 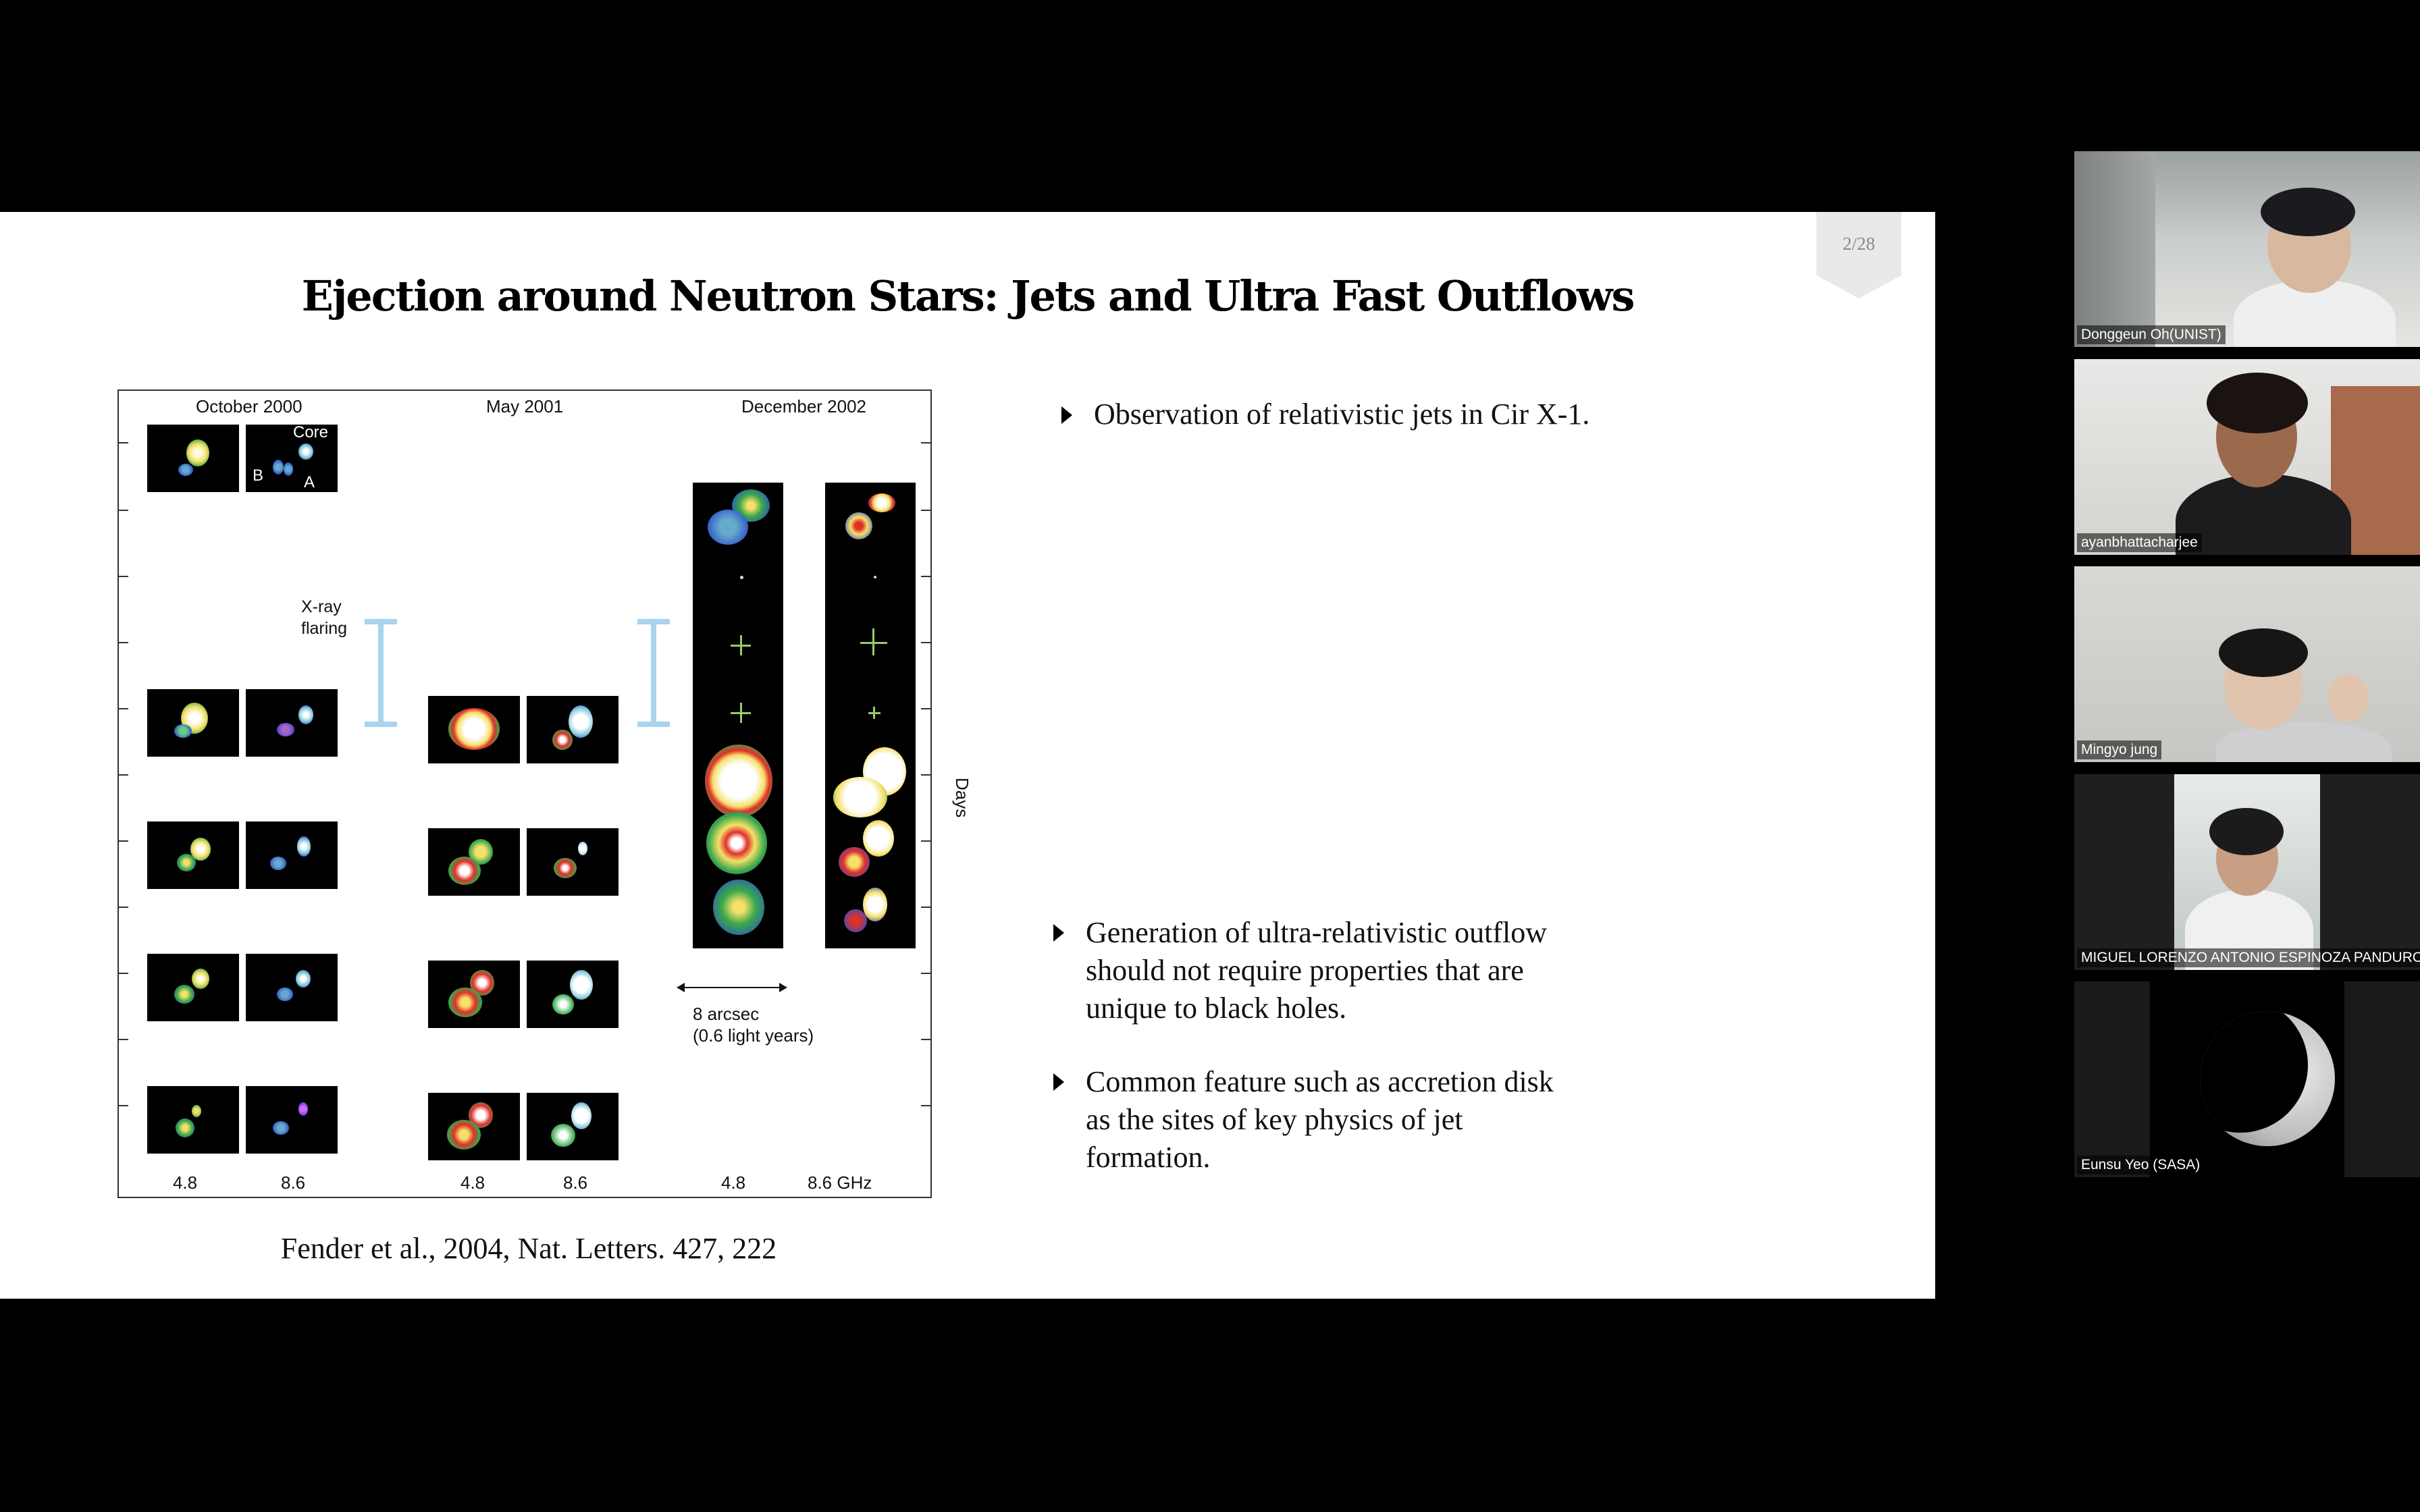 What do you see at coordinates (2248, 957) in the screenshot?
I see `participant-name: MIGUEL LORENZO ANTONIO ESPINOZA PANDURO` at bounding box center [2248, 957].